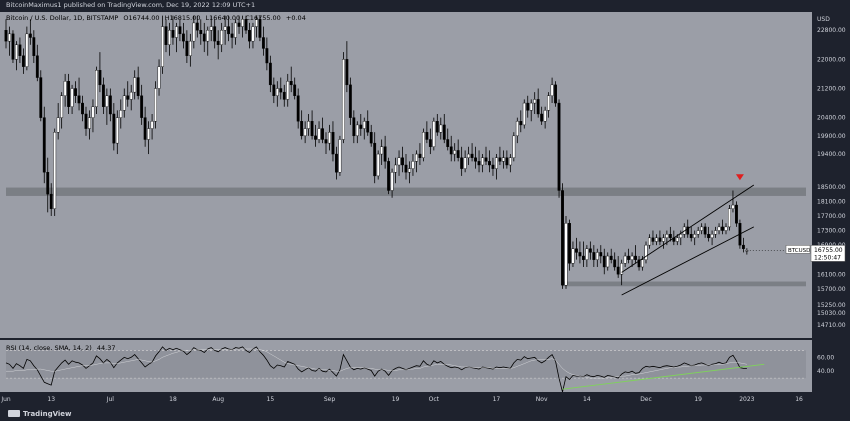 This screenshot has width=850, height=421. Describe the element at coordinates (376, 369) in the screenshot. I see `rsi-line` at that location.